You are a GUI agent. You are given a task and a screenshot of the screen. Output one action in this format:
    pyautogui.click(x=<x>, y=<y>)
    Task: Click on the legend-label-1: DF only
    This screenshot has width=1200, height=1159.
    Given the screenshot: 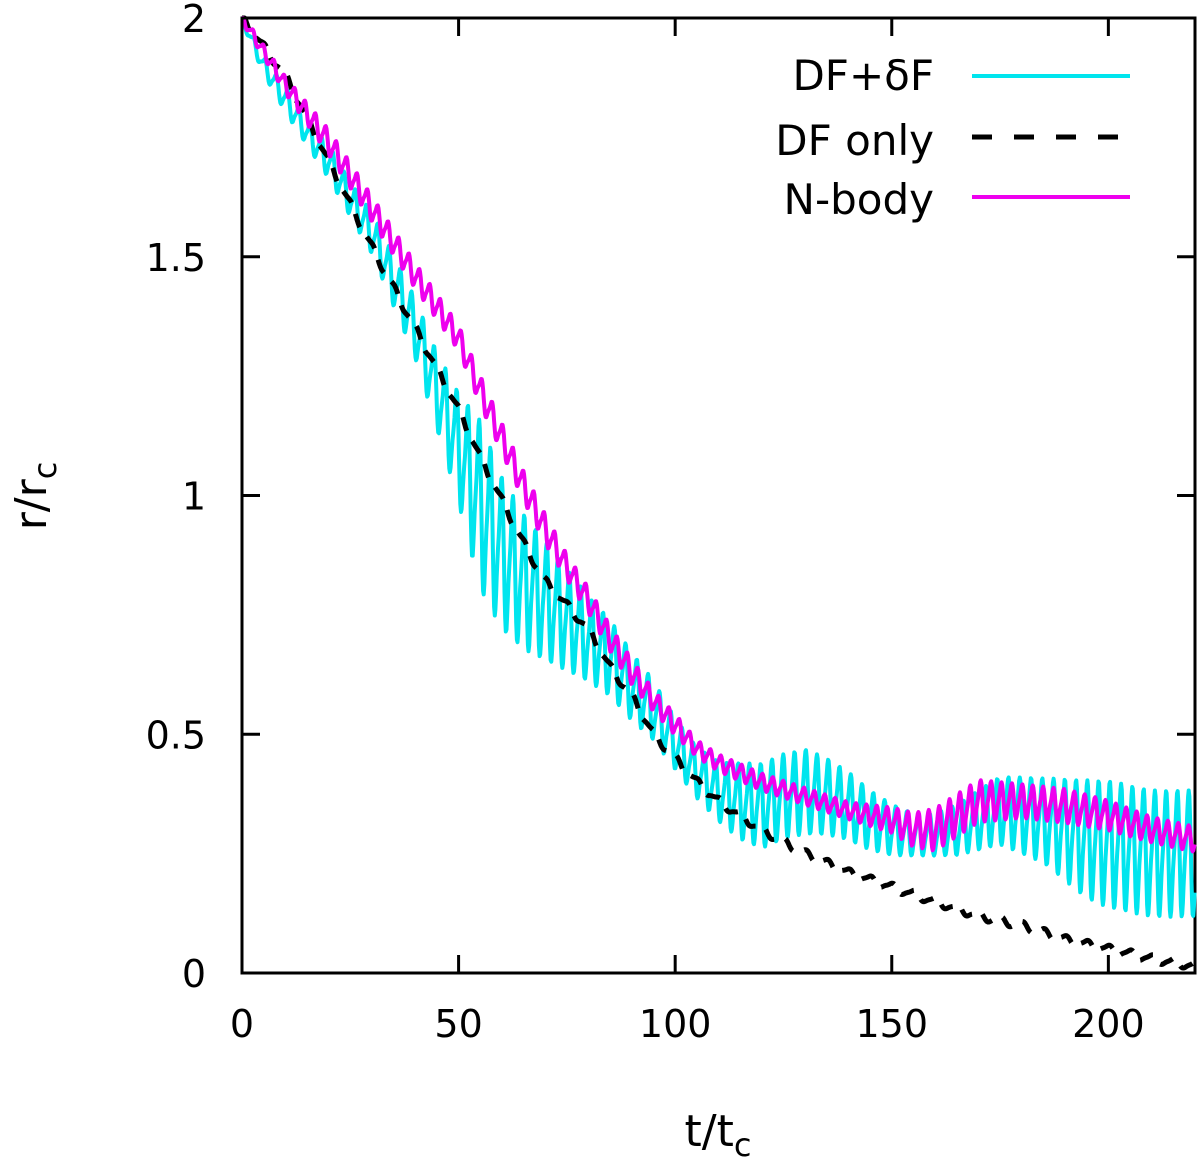 What is the action you would take?
    pyautogui.click(x=854, y=140)
    